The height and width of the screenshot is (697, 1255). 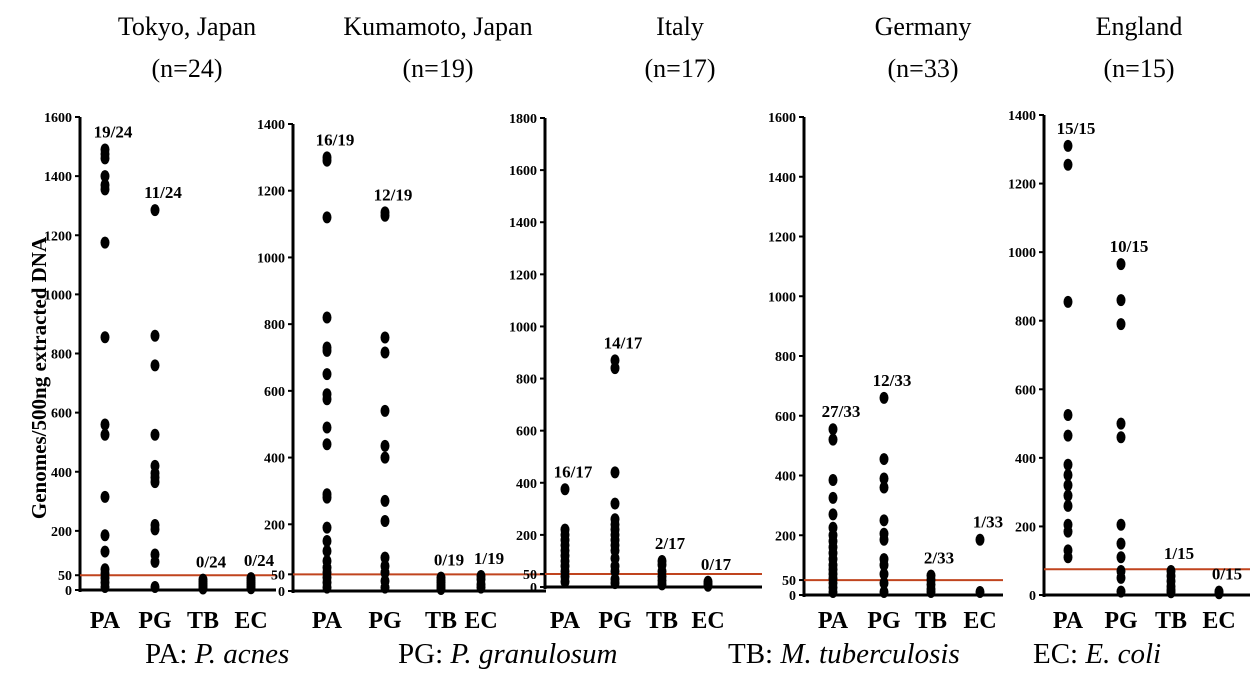 I want to click on panel-subtitle: (n=24), so click(x=187, y=68).